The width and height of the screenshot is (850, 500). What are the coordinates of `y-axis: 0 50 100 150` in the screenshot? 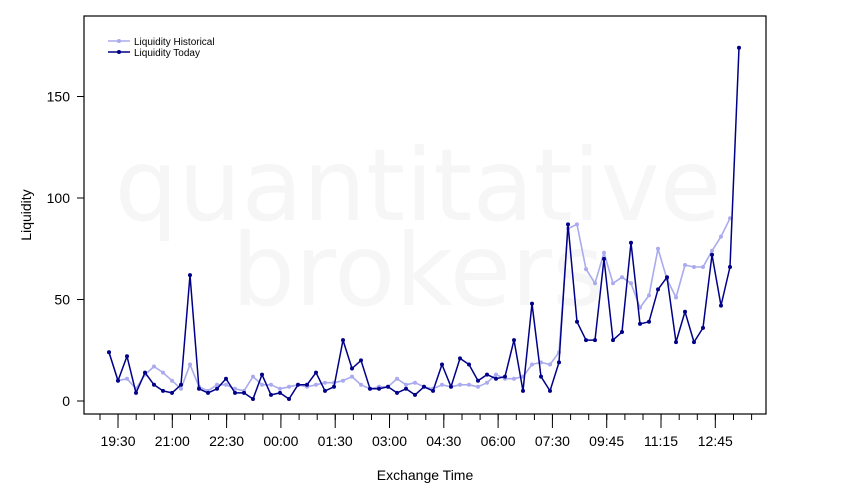 It's located at (65, 249).